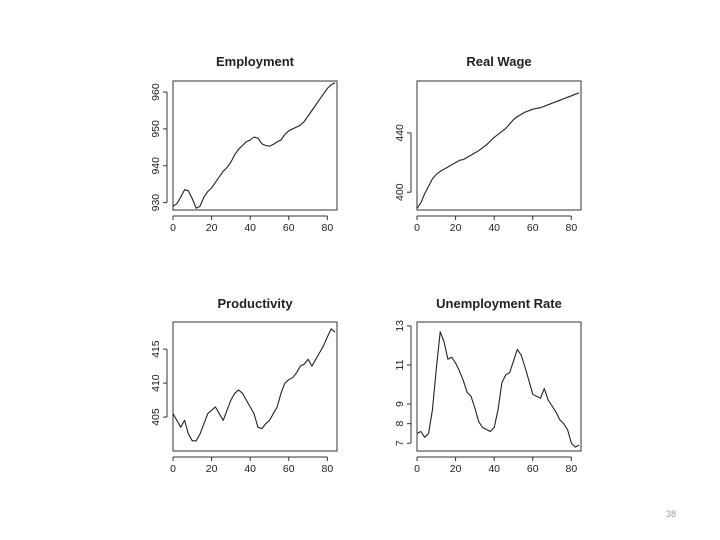  Describe the element at coordinates (400, 424) in the screenshot. I see `y-tick-label: 8` at that location.